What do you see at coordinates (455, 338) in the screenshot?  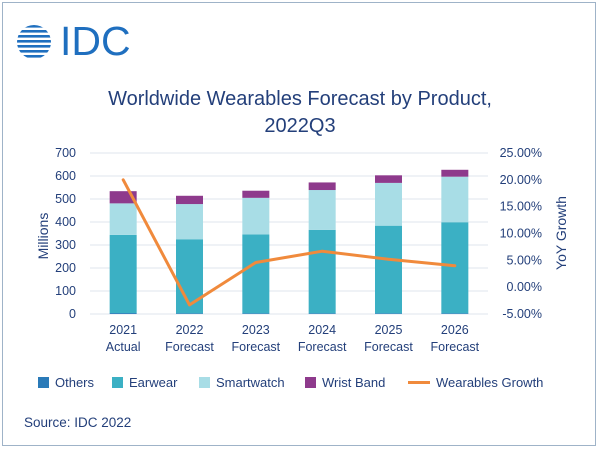 I see `x-tick-label: 2026 Forecast` at bounding box center [455, 338].